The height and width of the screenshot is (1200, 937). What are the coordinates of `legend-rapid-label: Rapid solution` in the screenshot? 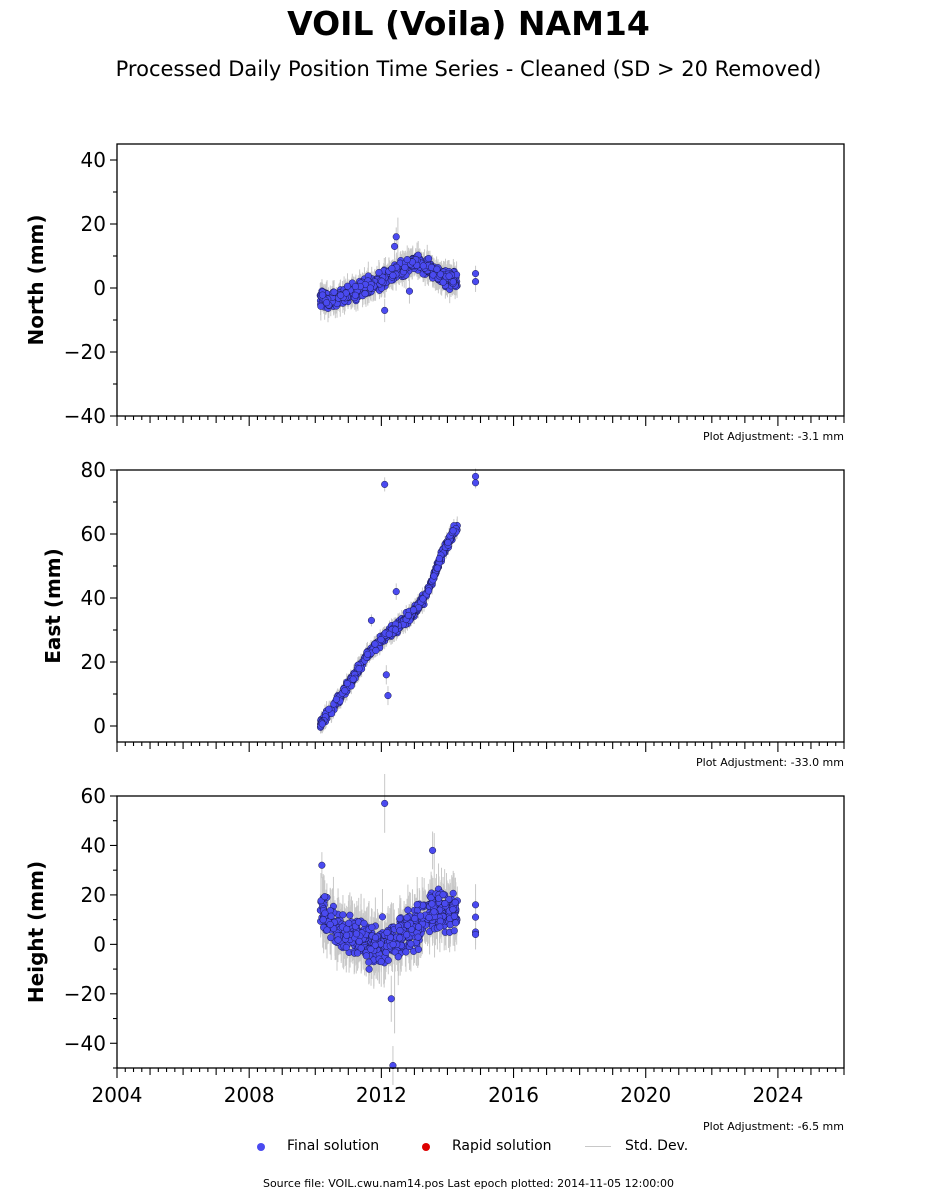 It's located at (502, 1146).